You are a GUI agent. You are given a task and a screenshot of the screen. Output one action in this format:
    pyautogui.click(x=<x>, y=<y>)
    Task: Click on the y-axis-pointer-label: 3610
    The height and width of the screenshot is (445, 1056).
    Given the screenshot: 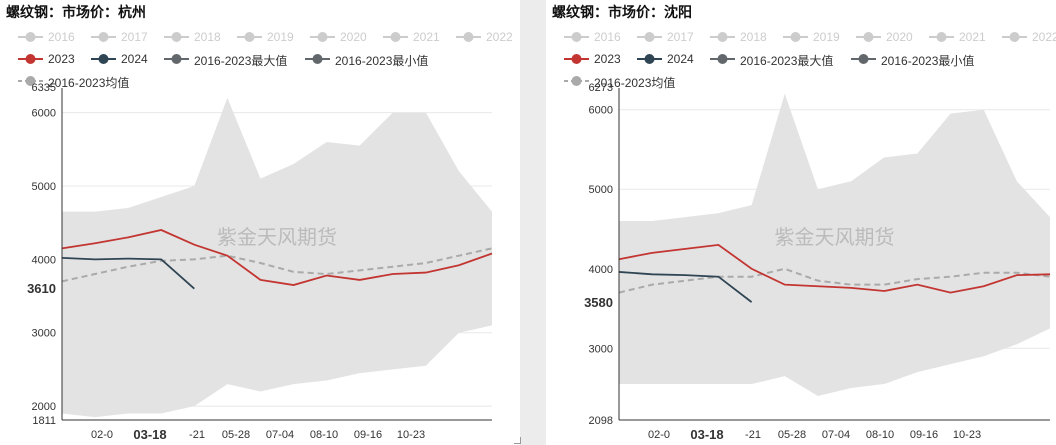 What is the action you would take?
    pyautogui.click(x=41, y=288)
    